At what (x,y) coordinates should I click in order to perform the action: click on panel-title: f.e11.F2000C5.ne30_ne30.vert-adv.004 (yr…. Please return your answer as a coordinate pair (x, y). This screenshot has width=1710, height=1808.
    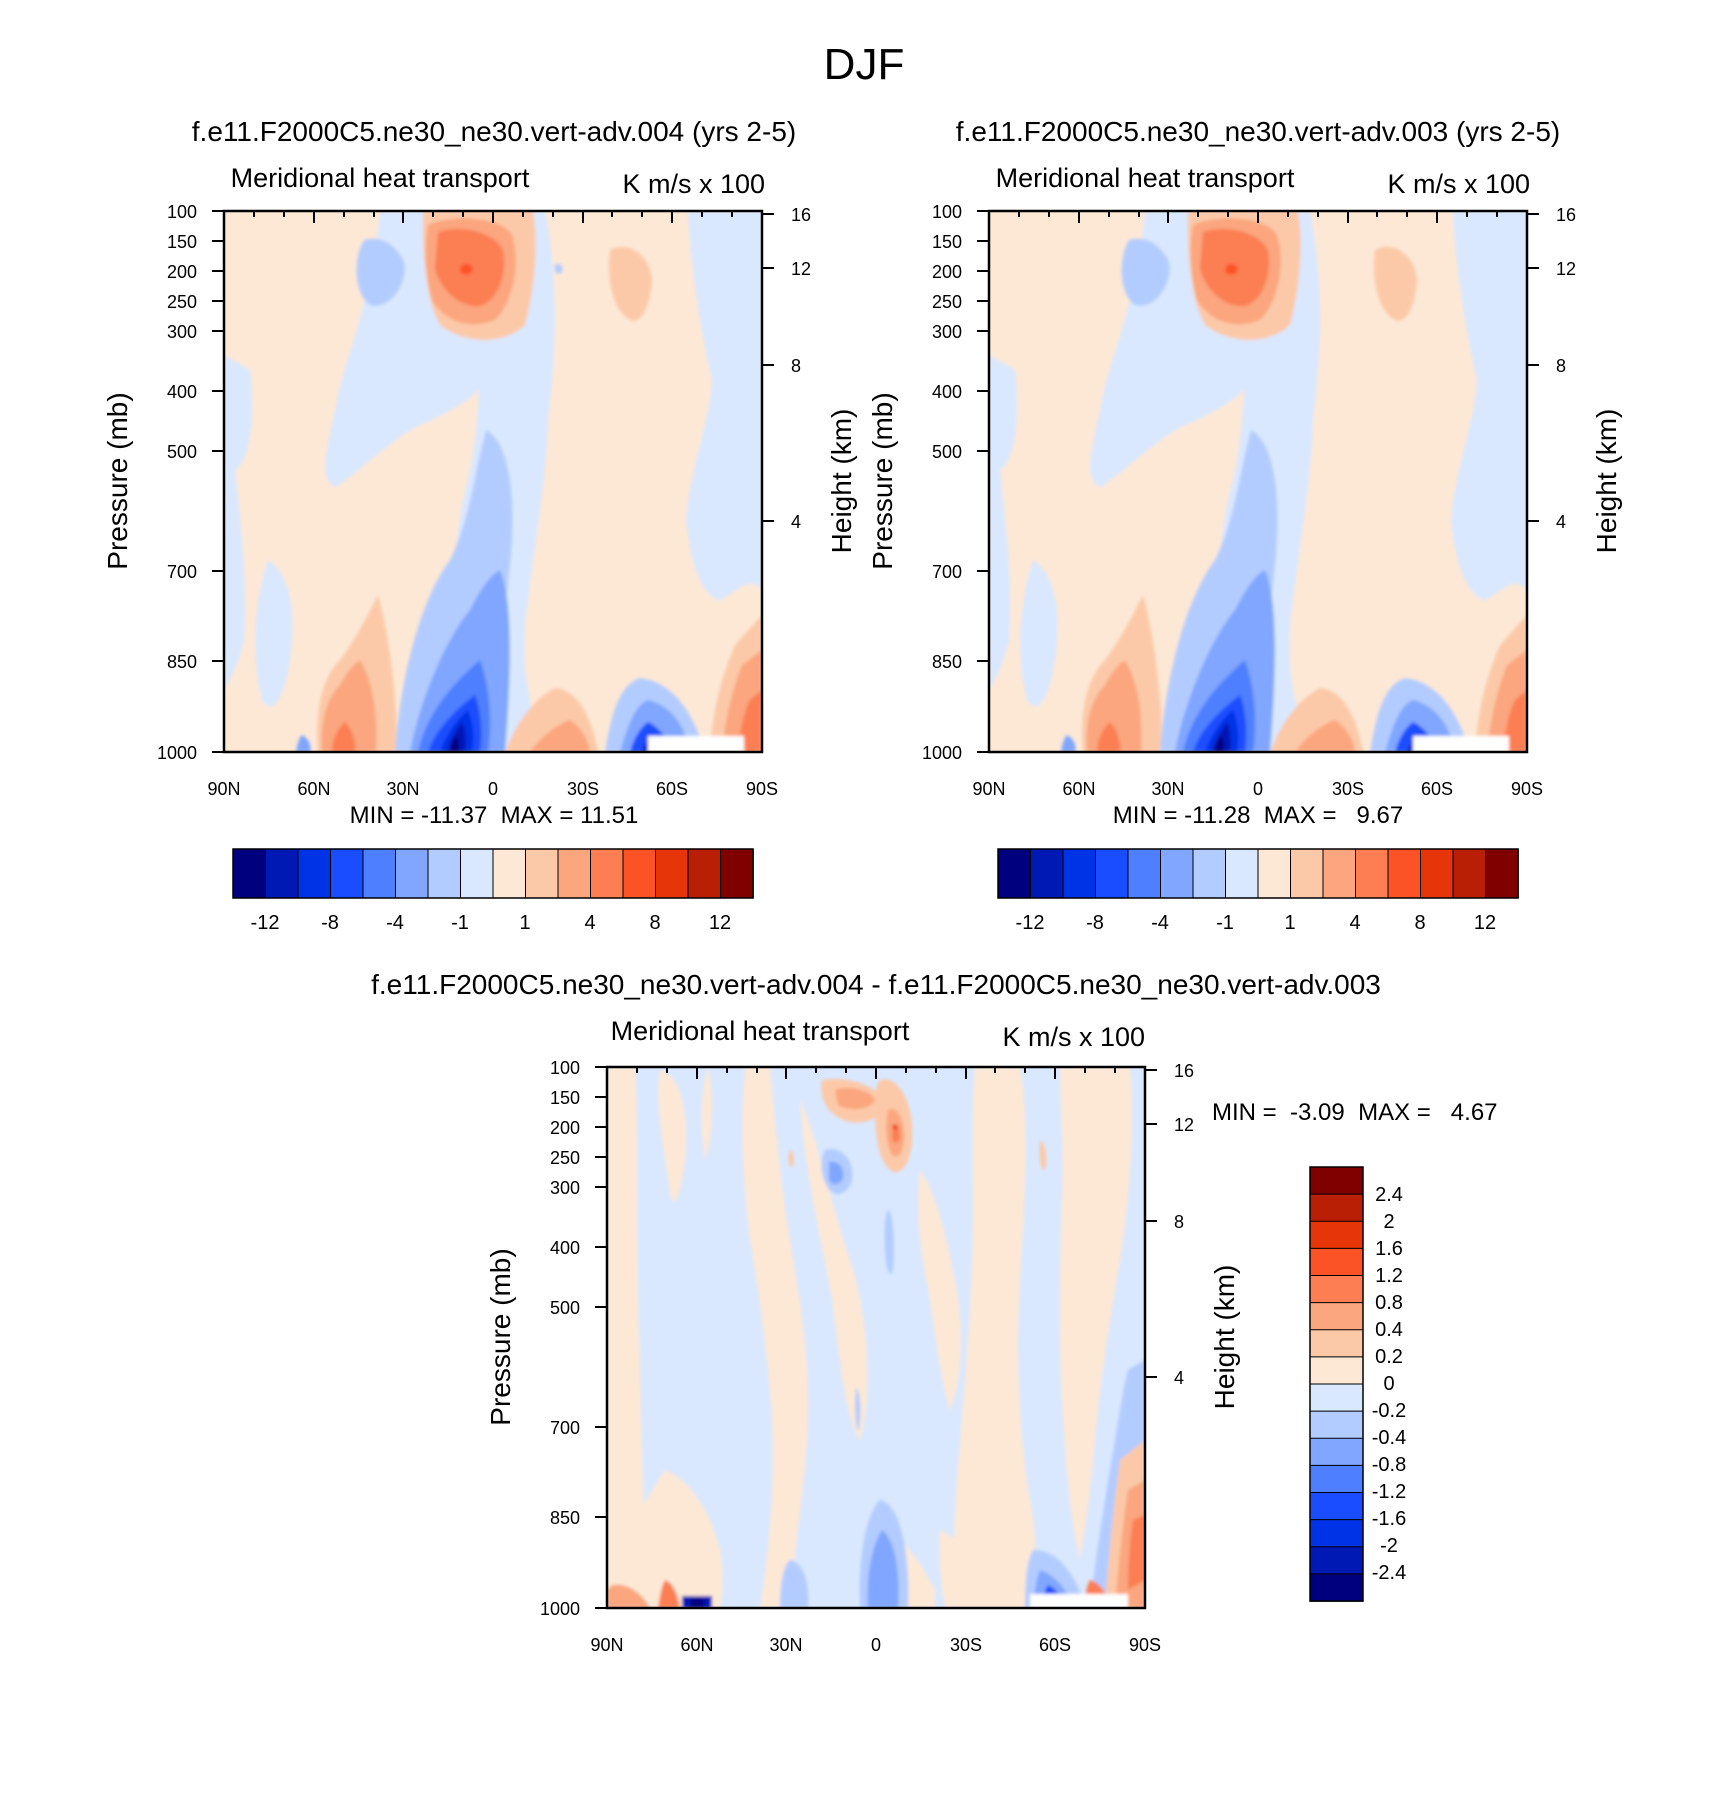
    Looking at the image, I should click on (494, 131).